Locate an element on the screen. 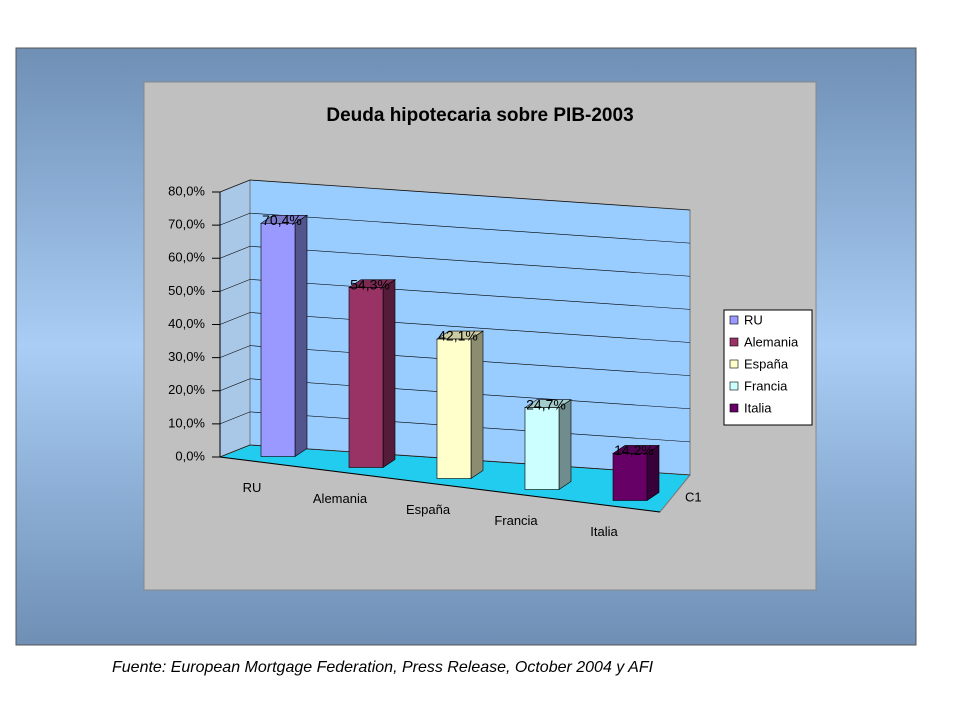 The image size is (960, 720). value-label: 42,1% is located at coordinates (458, 336).